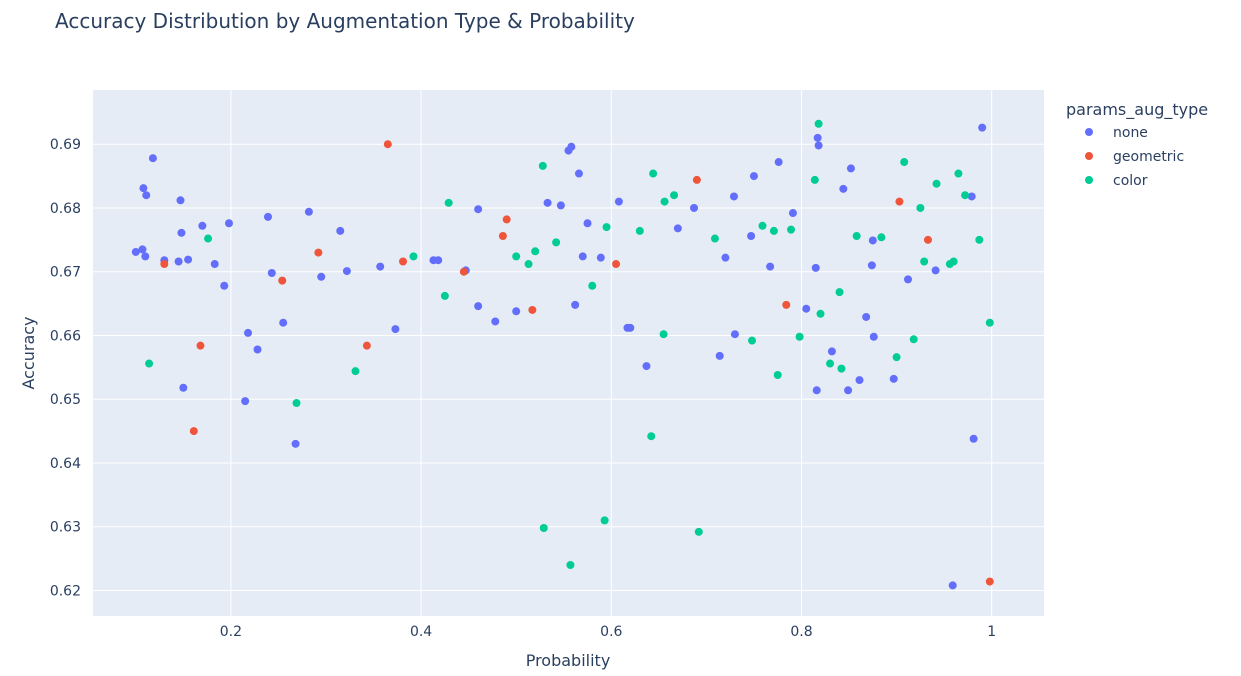 This screenshot has width=1241, height=676. I want to click on y-tick-label: 0.63, so click(65, 528).